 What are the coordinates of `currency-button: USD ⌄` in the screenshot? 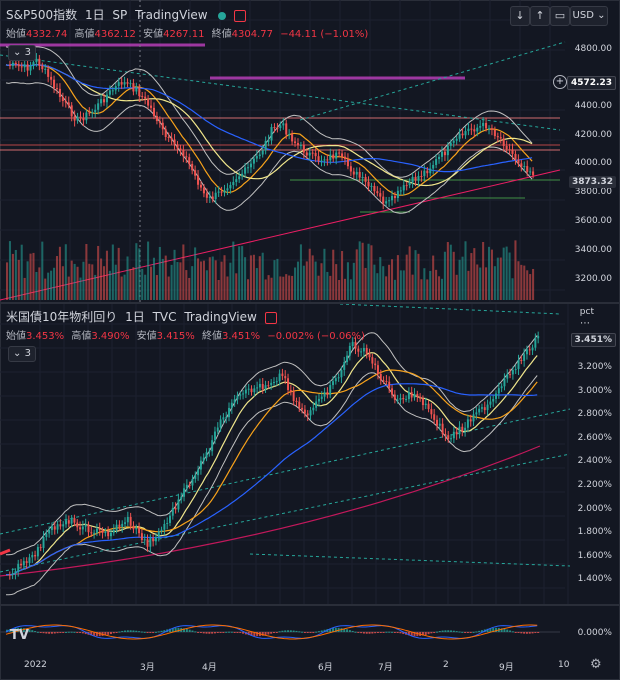 It's located at (589, 16).